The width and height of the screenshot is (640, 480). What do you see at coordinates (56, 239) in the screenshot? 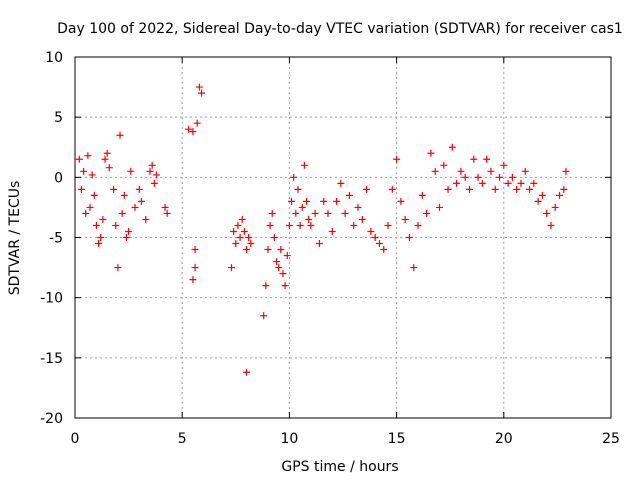
I see `y-tick-label: -5` at bounding box center [56, 239].